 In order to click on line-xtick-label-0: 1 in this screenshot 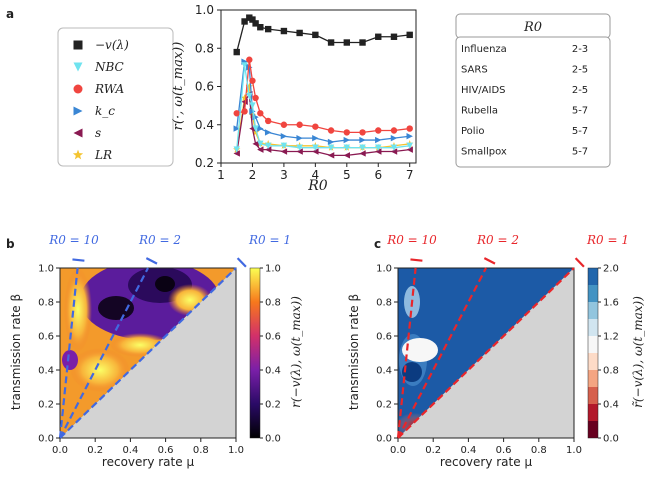, I will do `click(221, 175)`.